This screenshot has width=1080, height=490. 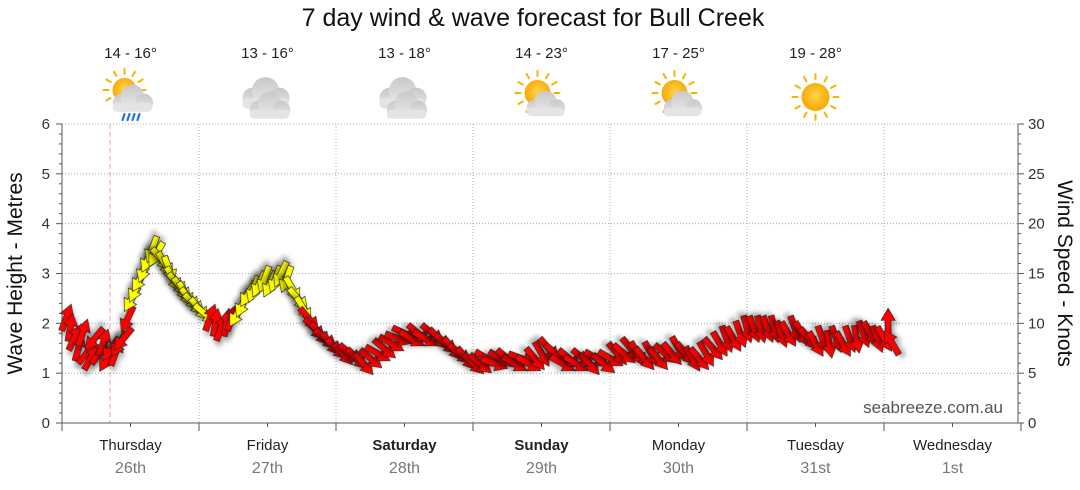 I want to click on right-tick-label: 30, so click(x=1036, y=124).